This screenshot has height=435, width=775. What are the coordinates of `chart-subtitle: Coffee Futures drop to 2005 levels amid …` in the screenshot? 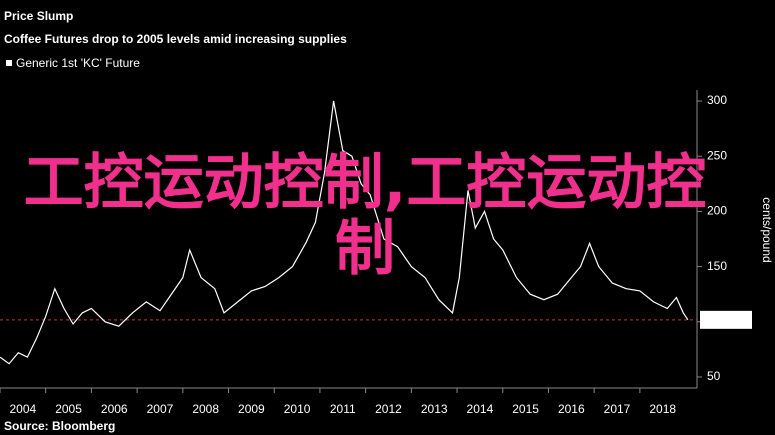 It's located at (175, 39).